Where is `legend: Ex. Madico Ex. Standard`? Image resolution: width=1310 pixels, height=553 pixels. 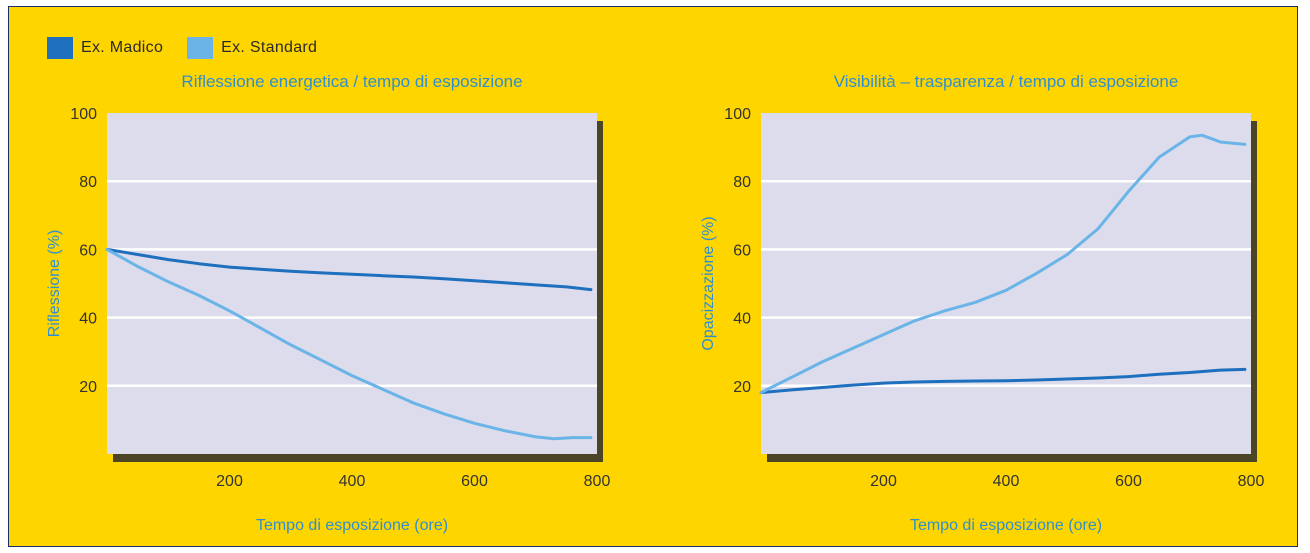
legend: Ex. Madico Ex. Standard is located at coordinates (194, 48).